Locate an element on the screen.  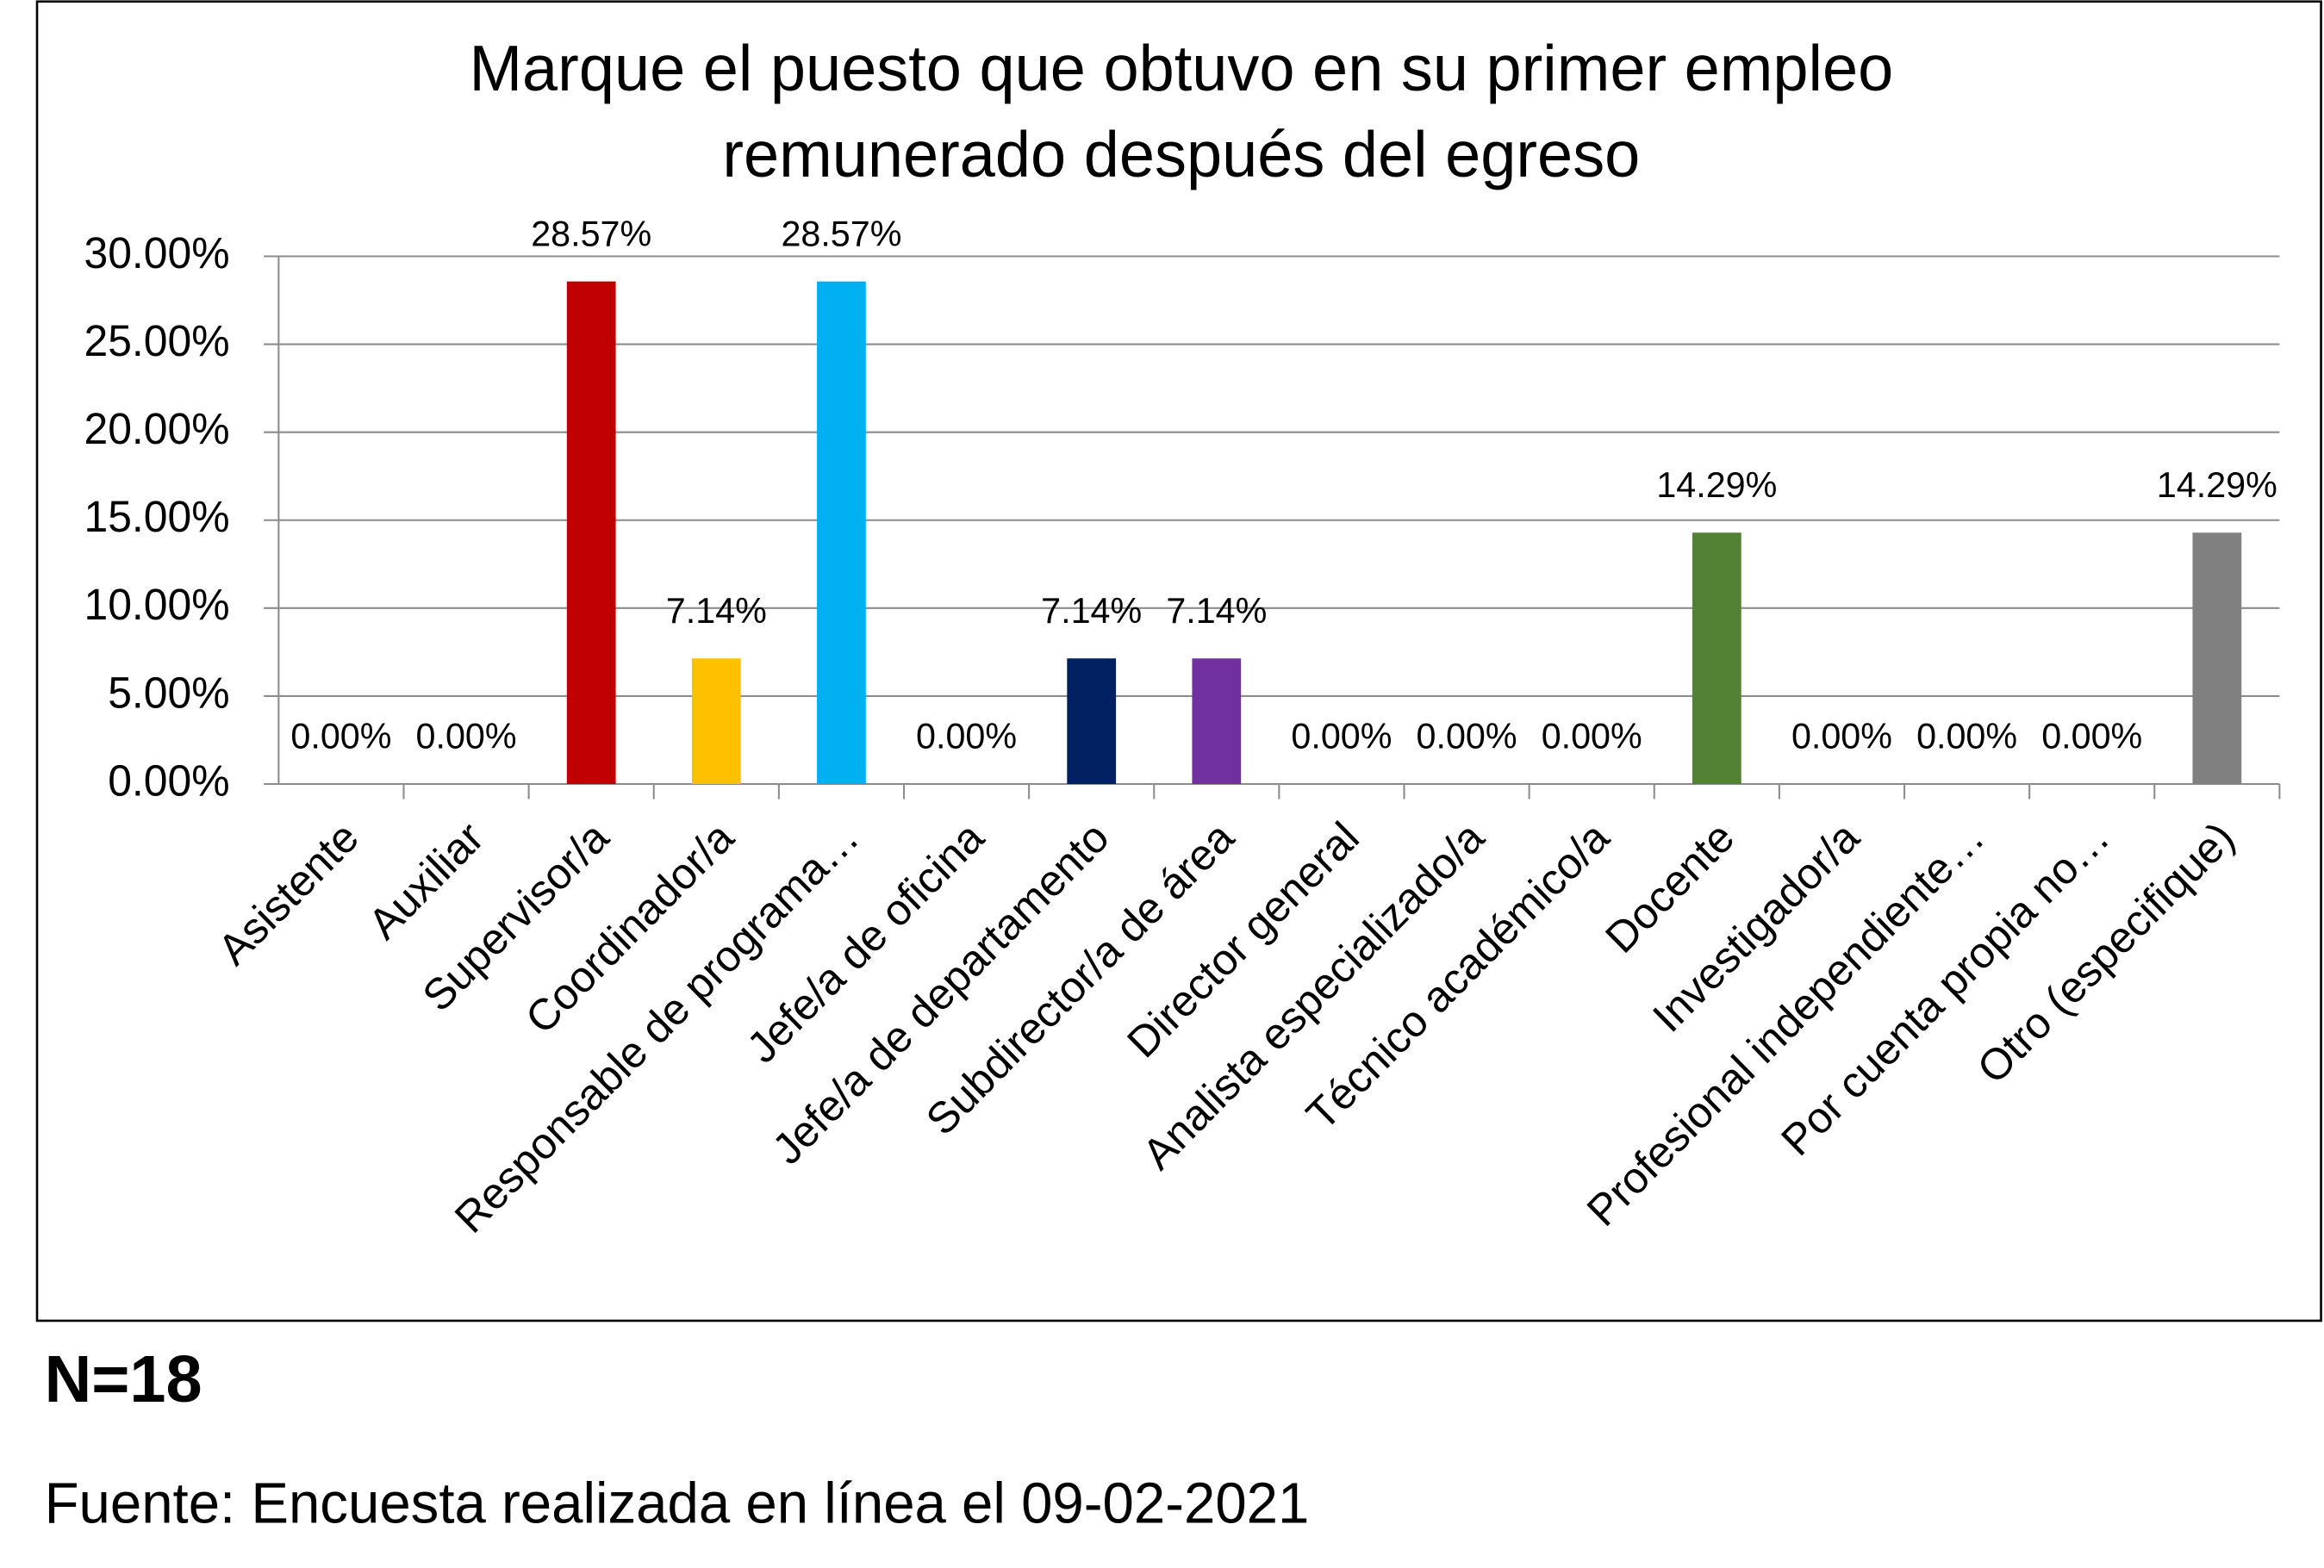
y-tick-label: 15.00% is located at coordinates (156, 517).